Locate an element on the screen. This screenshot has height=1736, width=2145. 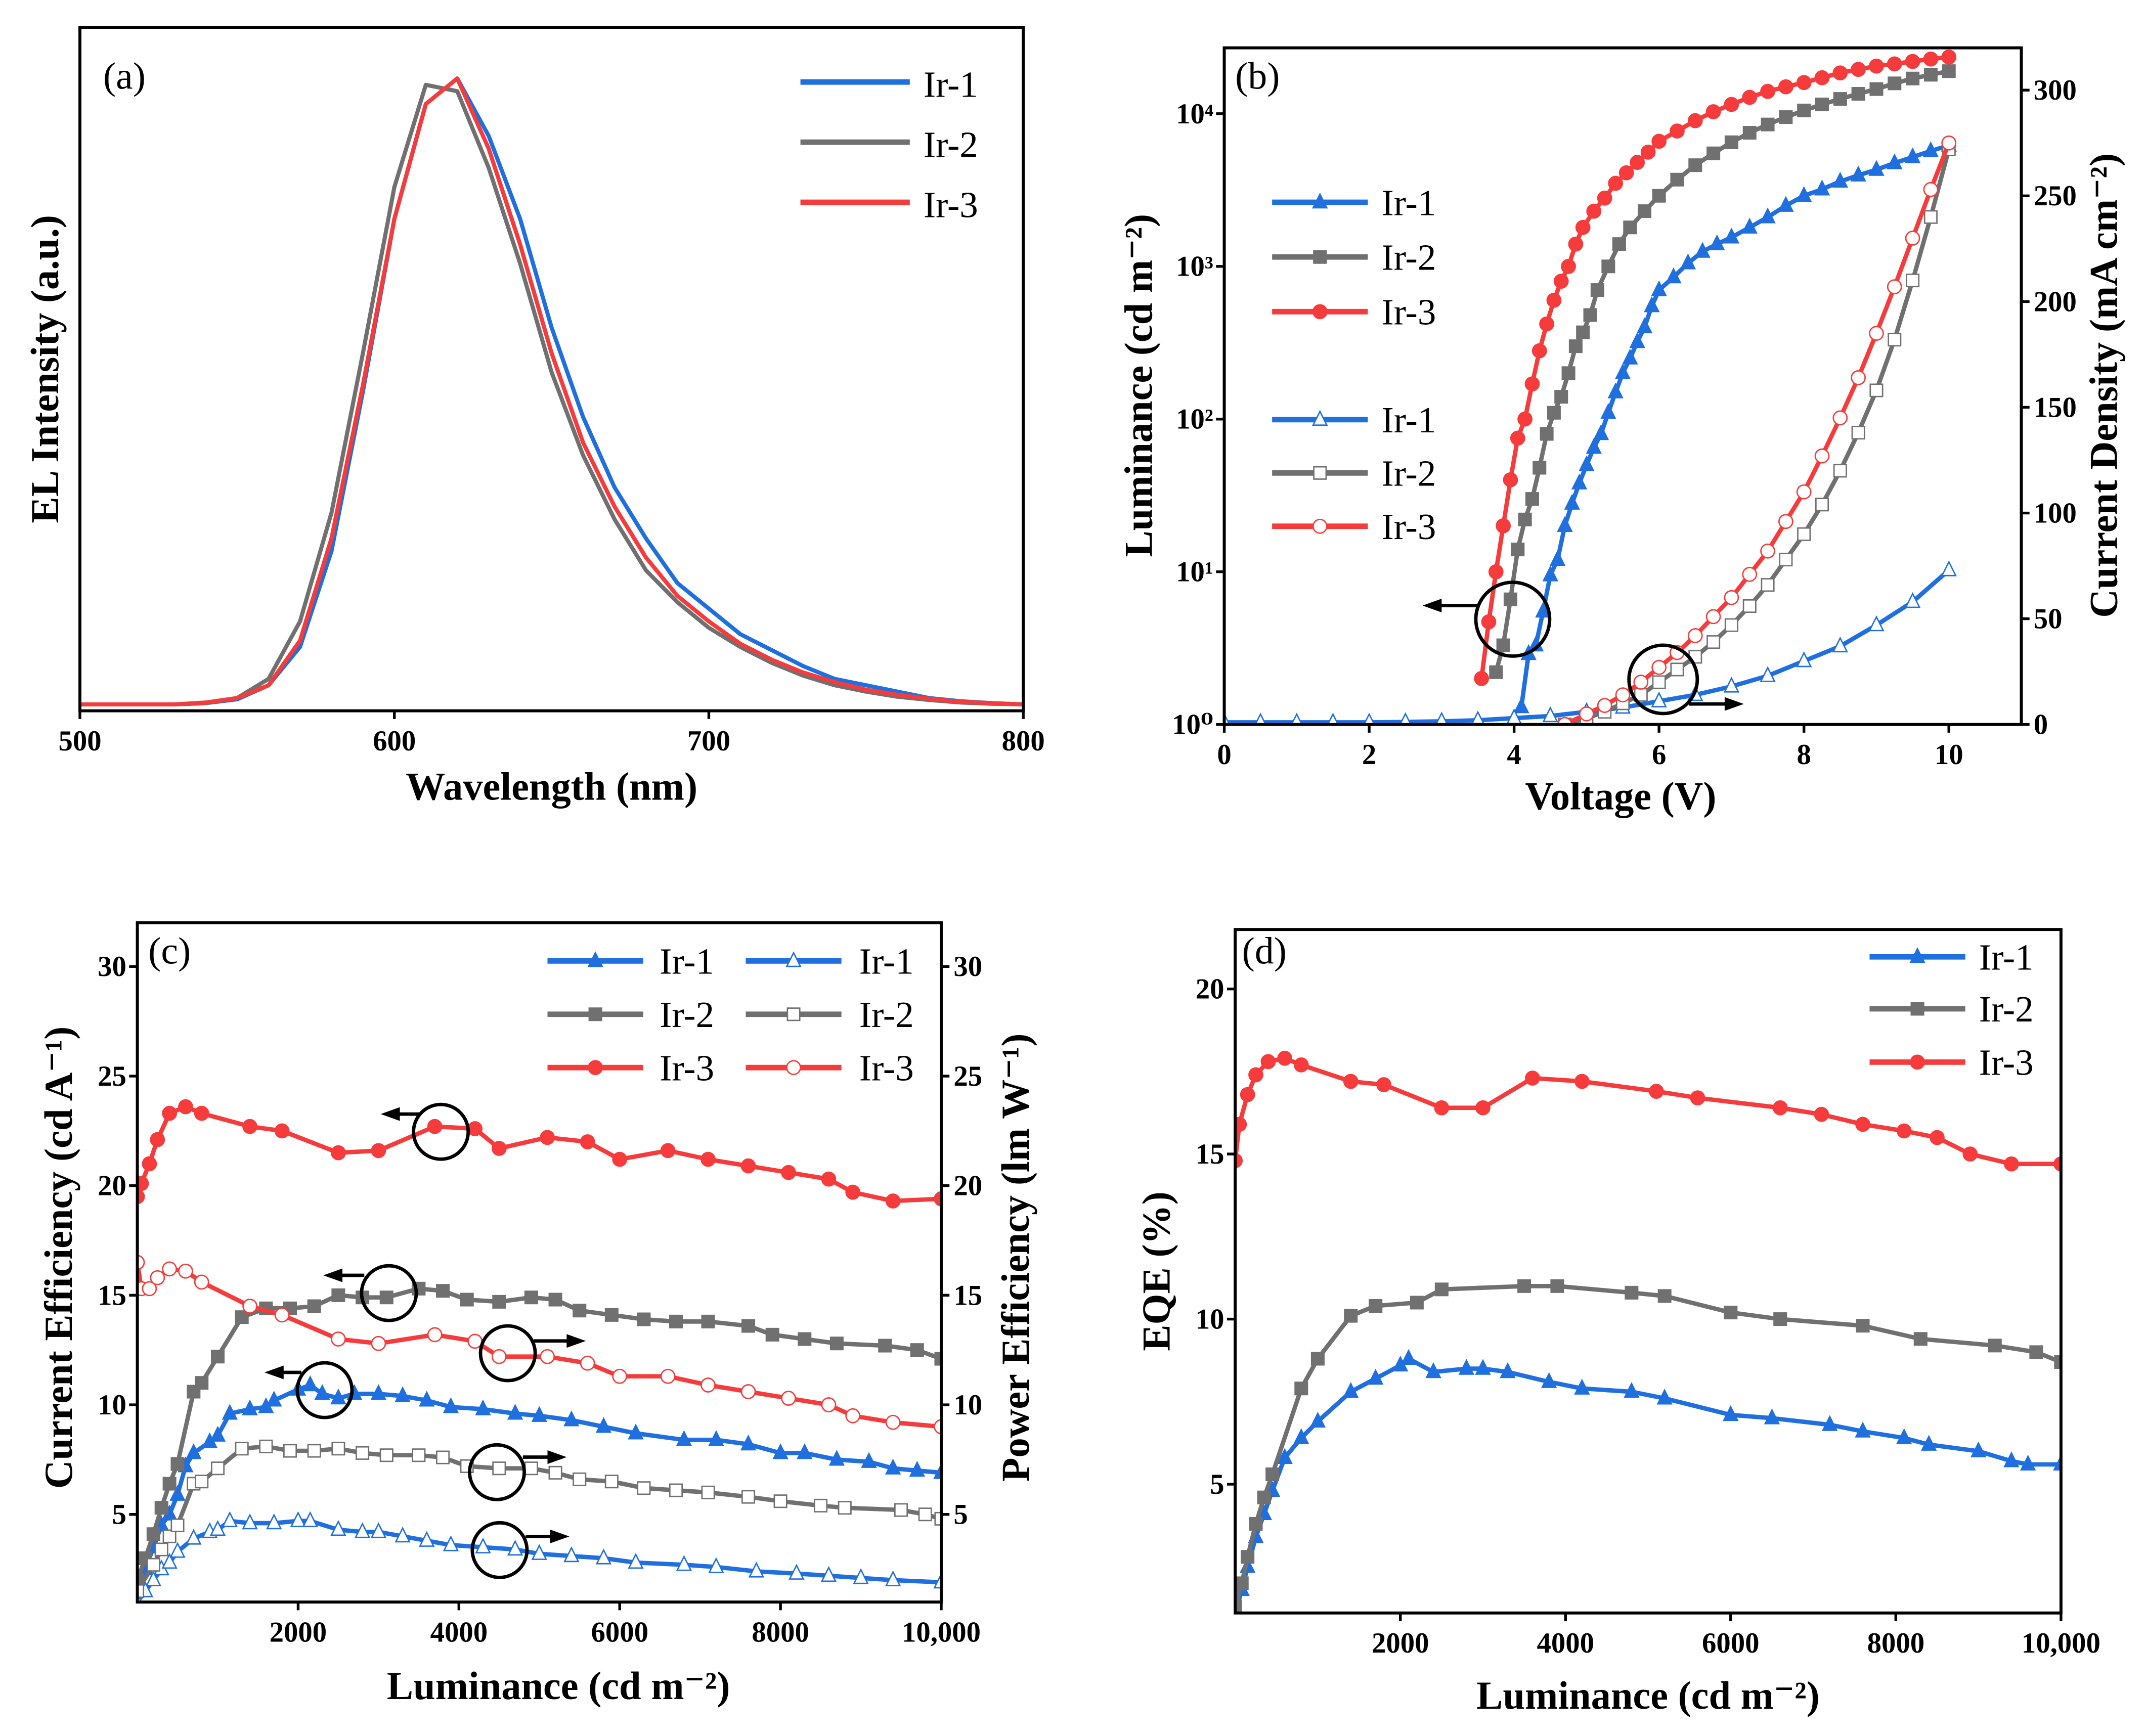
y-axis-title: EL Intensity (a.u.) is located at coordinates (45, 369).